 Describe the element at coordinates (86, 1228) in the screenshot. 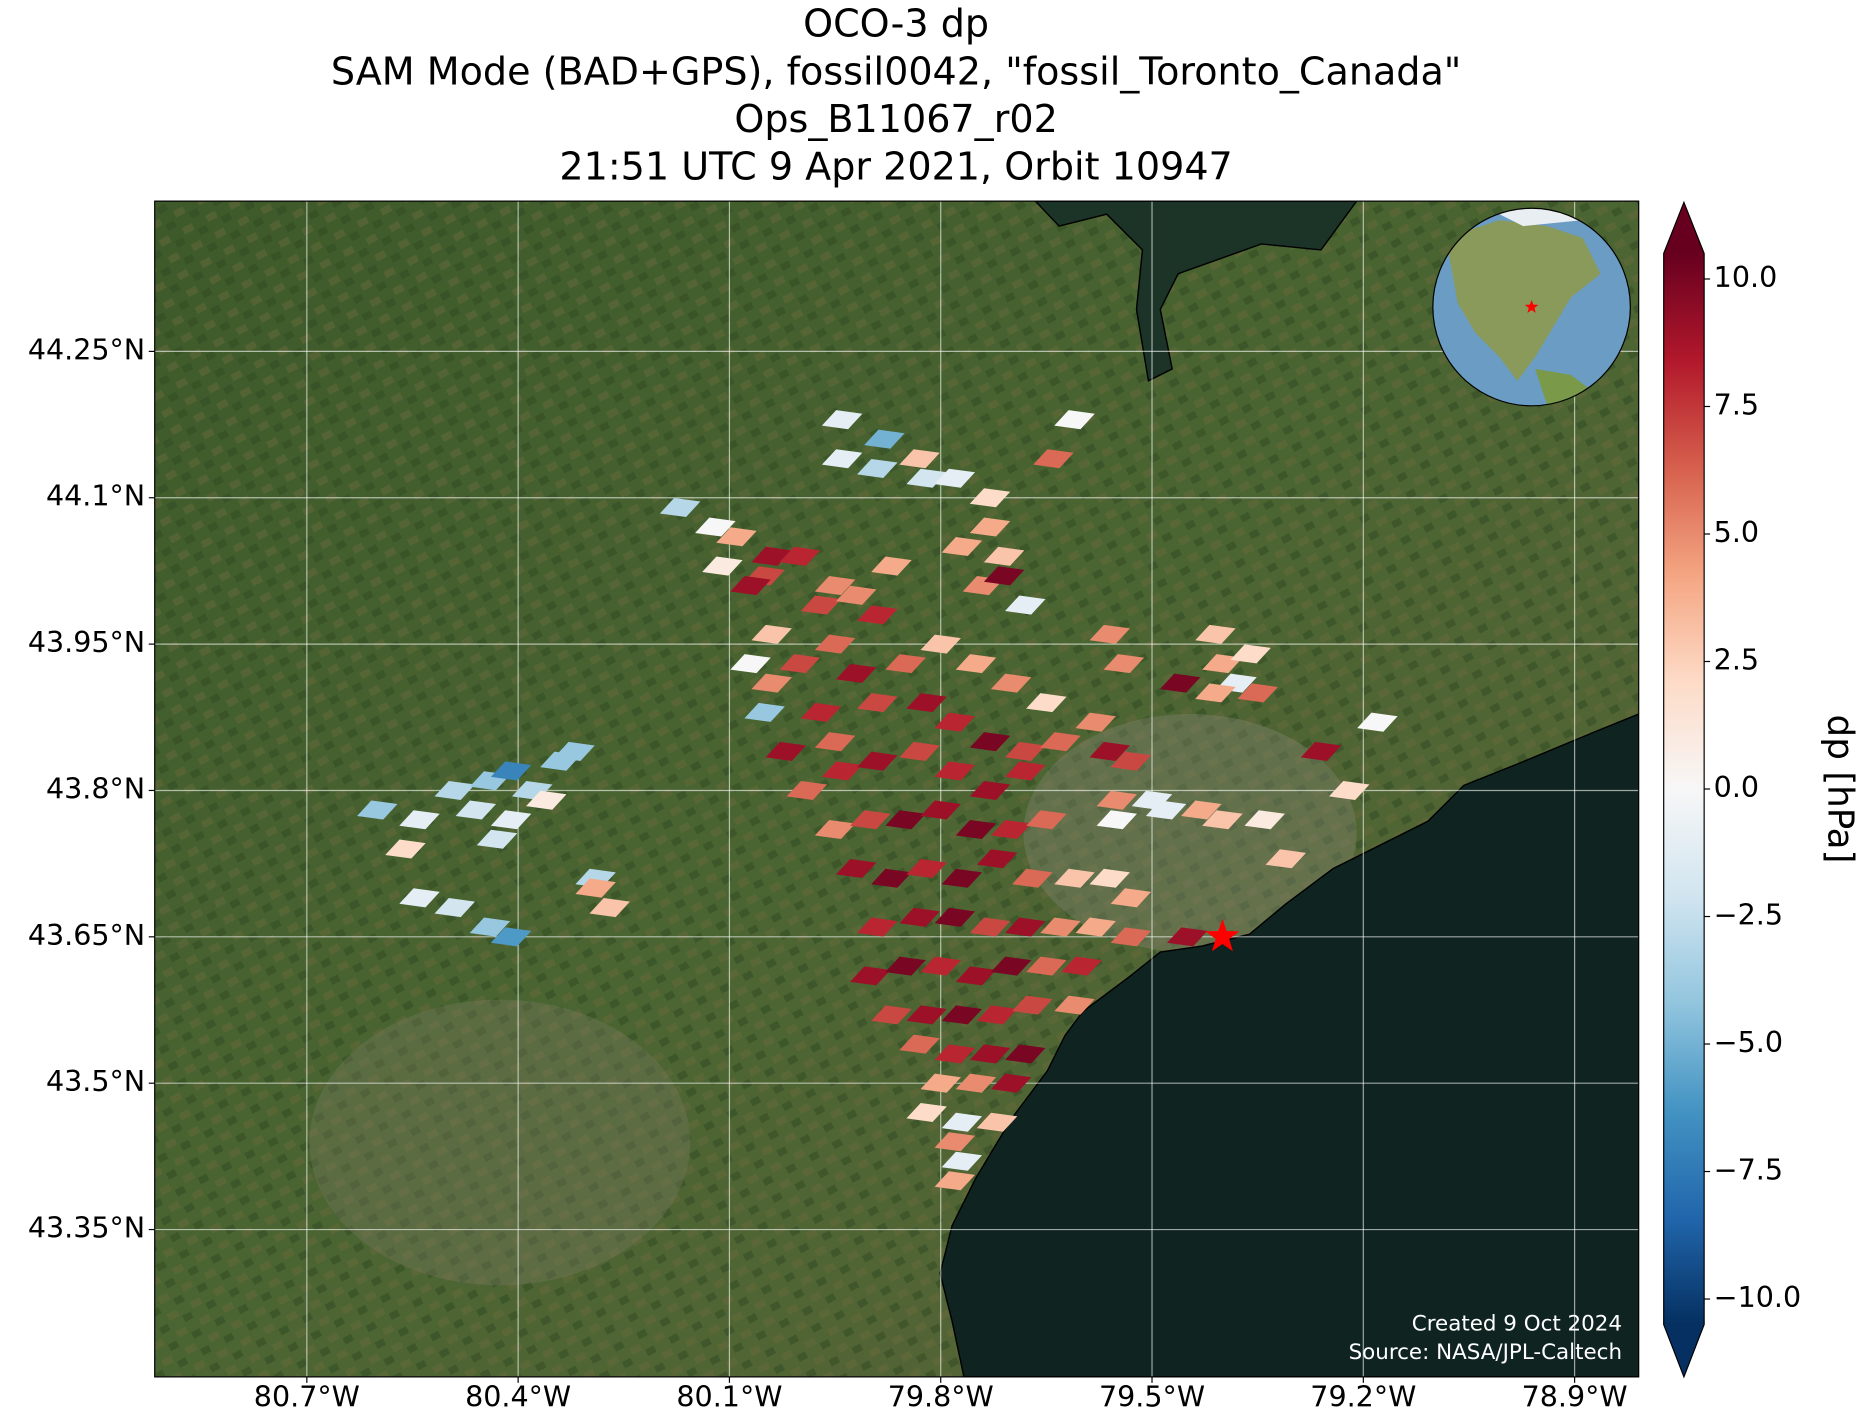

I see `y-tick-label: 43.35°N` at that location.